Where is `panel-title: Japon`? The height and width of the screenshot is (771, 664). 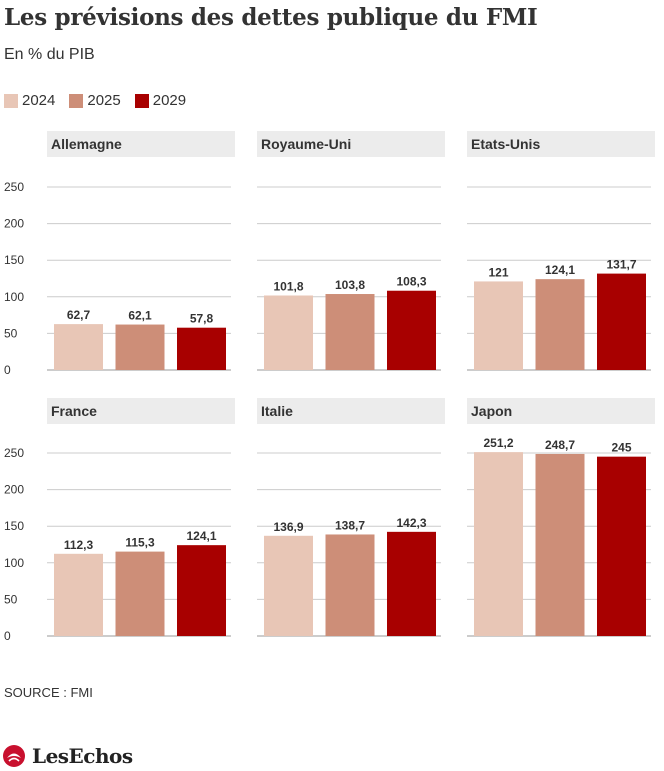 panel-title: Japon is located at coordinates (491, 411).